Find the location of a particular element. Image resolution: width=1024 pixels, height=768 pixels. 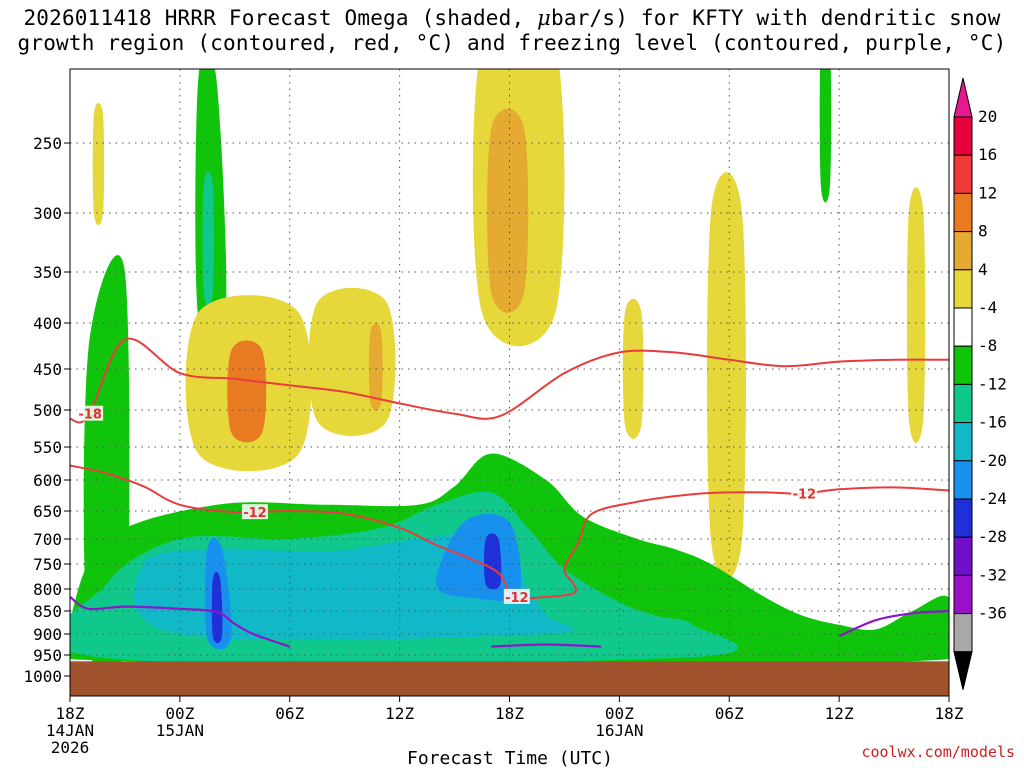

x-tick-date-1: 15JAN is located at coordinates (180, 730).